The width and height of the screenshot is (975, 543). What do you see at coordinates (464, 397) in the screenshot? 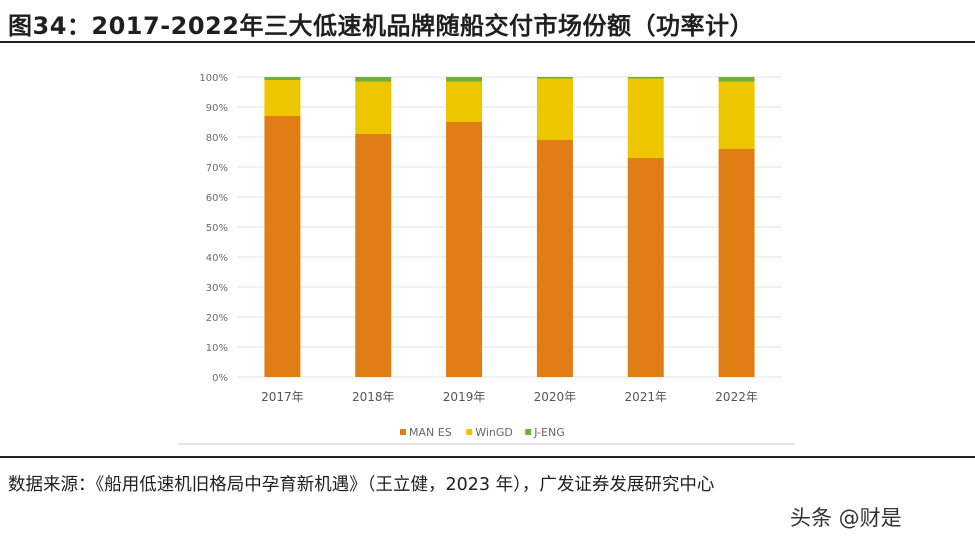
I see `x-category-label: 2019年` at bounding box center [464, 397].